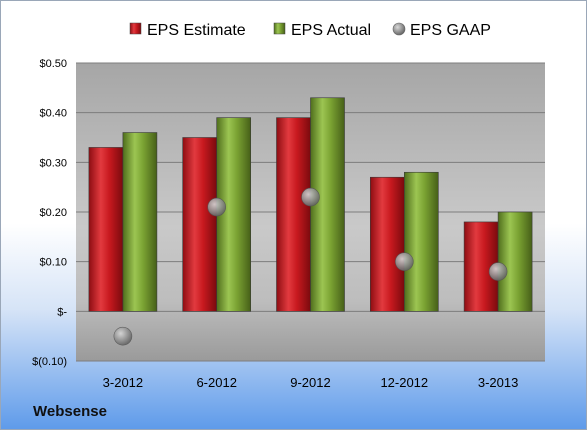  Describe the element at coordinates (53, 114) in the screenshot. I see `y-tick-label: $0.40` at that location.